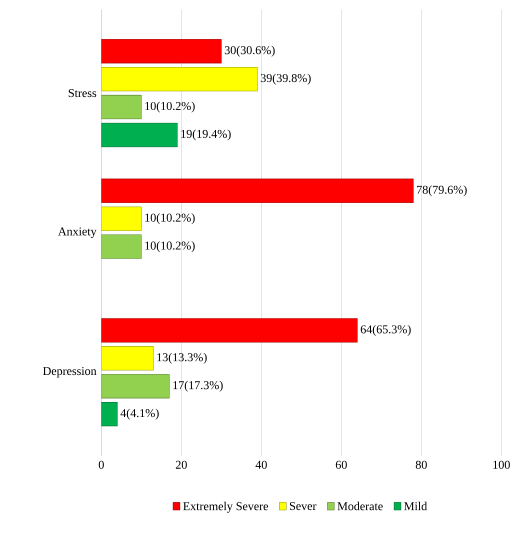 This screenshot has height=536, width=516. Describe the element at coordinates (416, 506) in the screenshot. I see `legend-label: Mild` at that location.